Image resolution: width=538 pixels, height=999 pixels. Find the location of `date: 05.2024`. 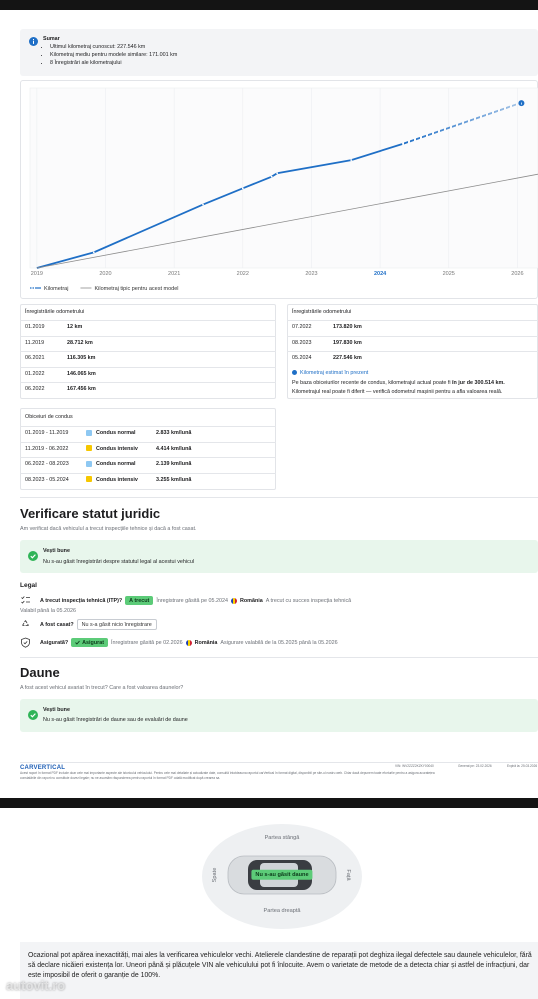

date: 05.2024 is located at coordinates (302, 358).